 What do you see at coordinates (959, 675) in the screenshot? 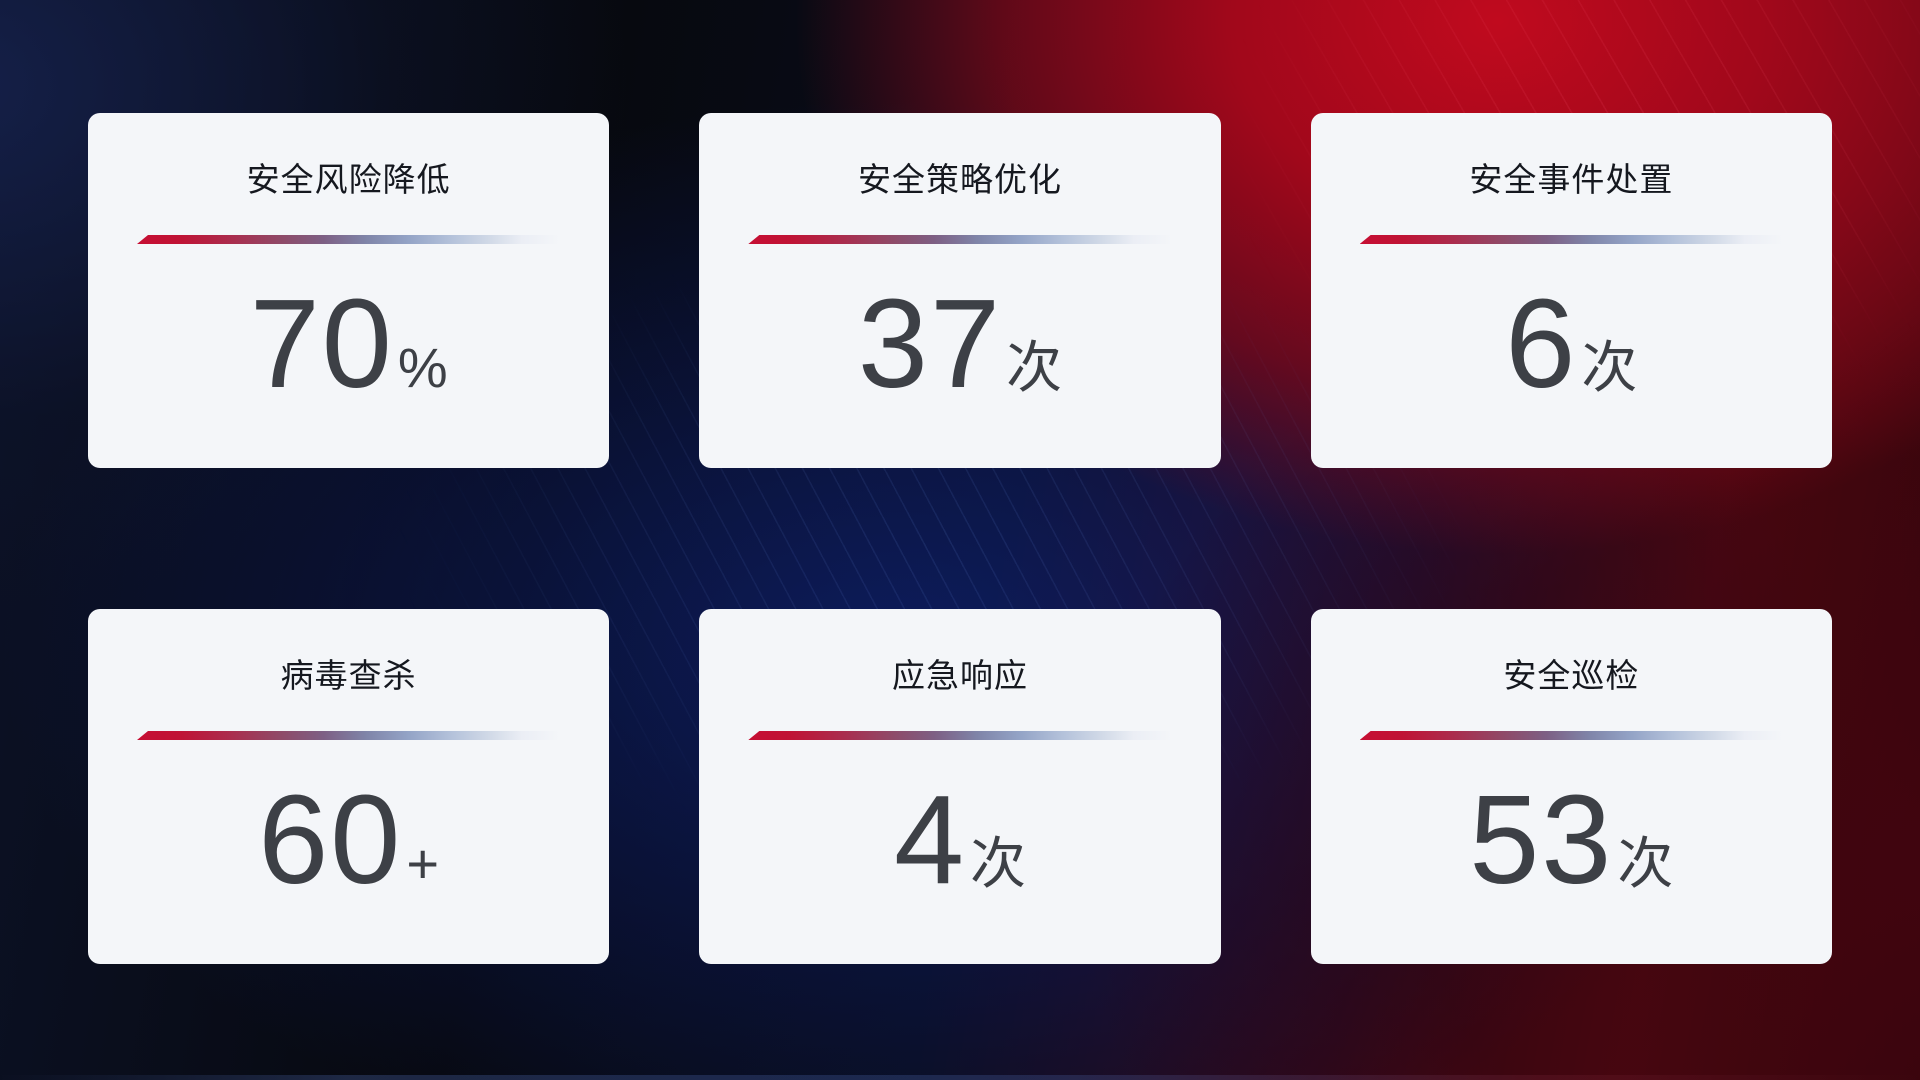
I see `card-title: 应急响应` at bounding box center [959, 675].